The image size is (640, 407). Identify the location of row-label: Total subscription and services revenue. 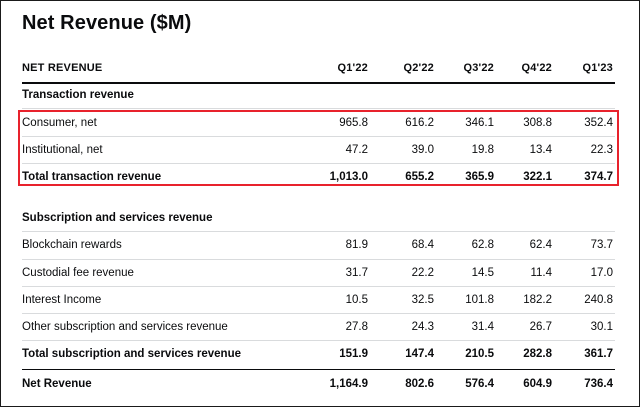
(131, 354).